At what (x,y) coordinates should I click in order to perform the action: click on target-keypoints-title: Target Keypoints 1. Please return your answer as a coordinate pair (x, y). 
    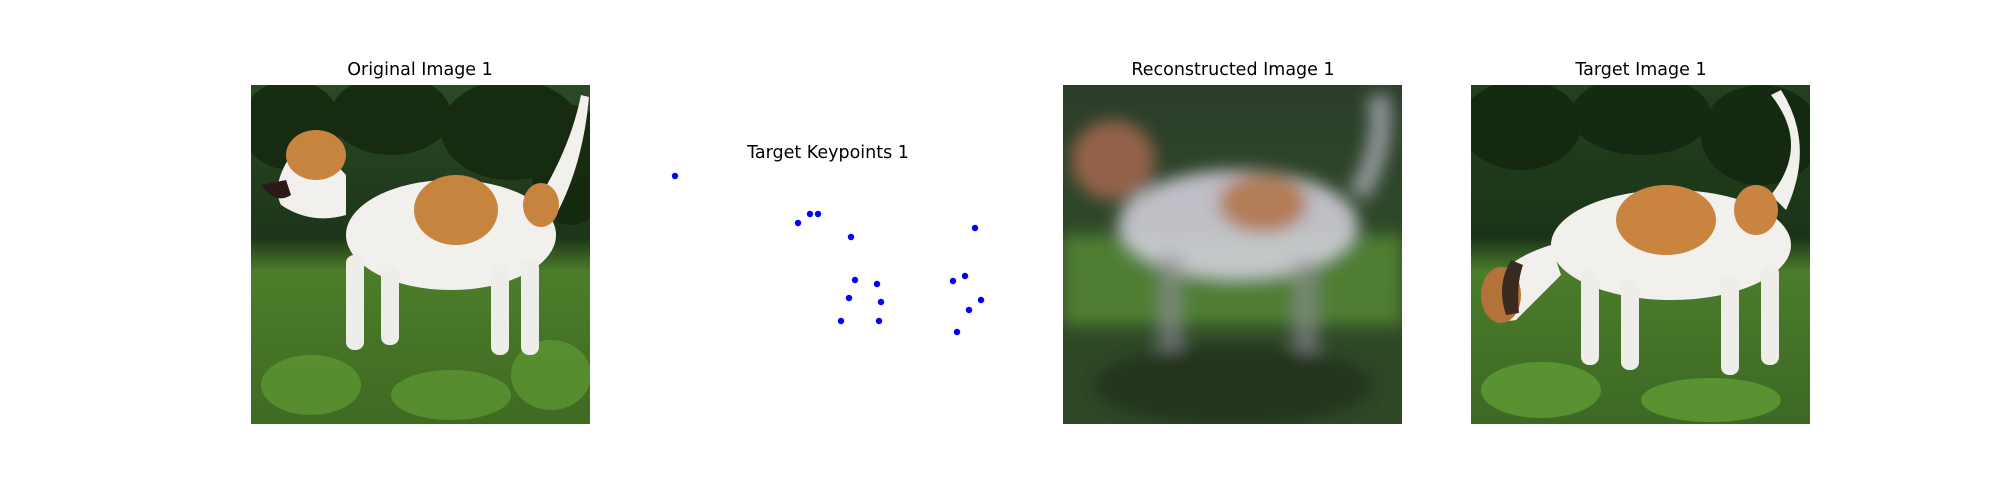
    Looking at the image, I should click on (828, 153).